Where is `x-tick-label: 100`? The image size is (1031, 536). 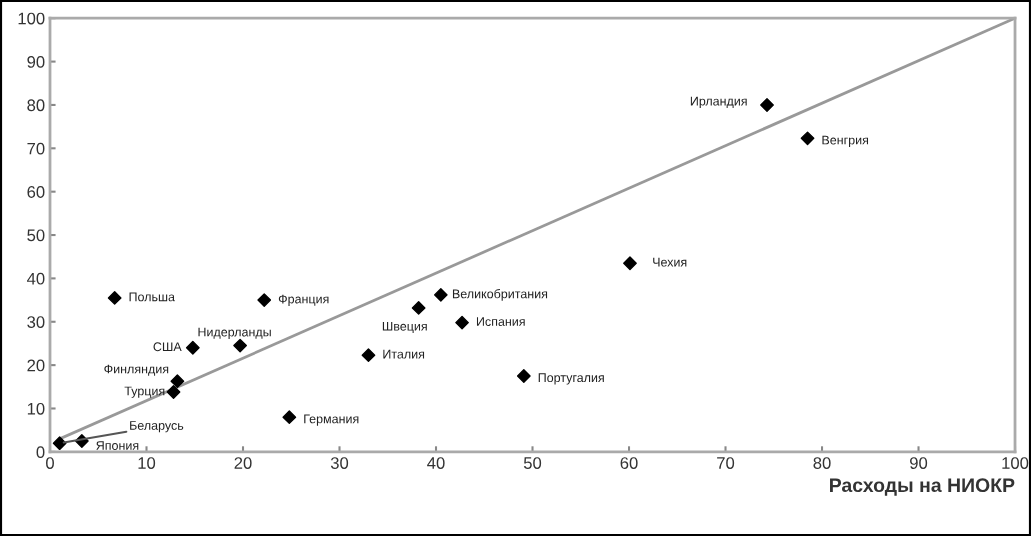 x-tick-label: 100 is located at coordinates (1015, 463).